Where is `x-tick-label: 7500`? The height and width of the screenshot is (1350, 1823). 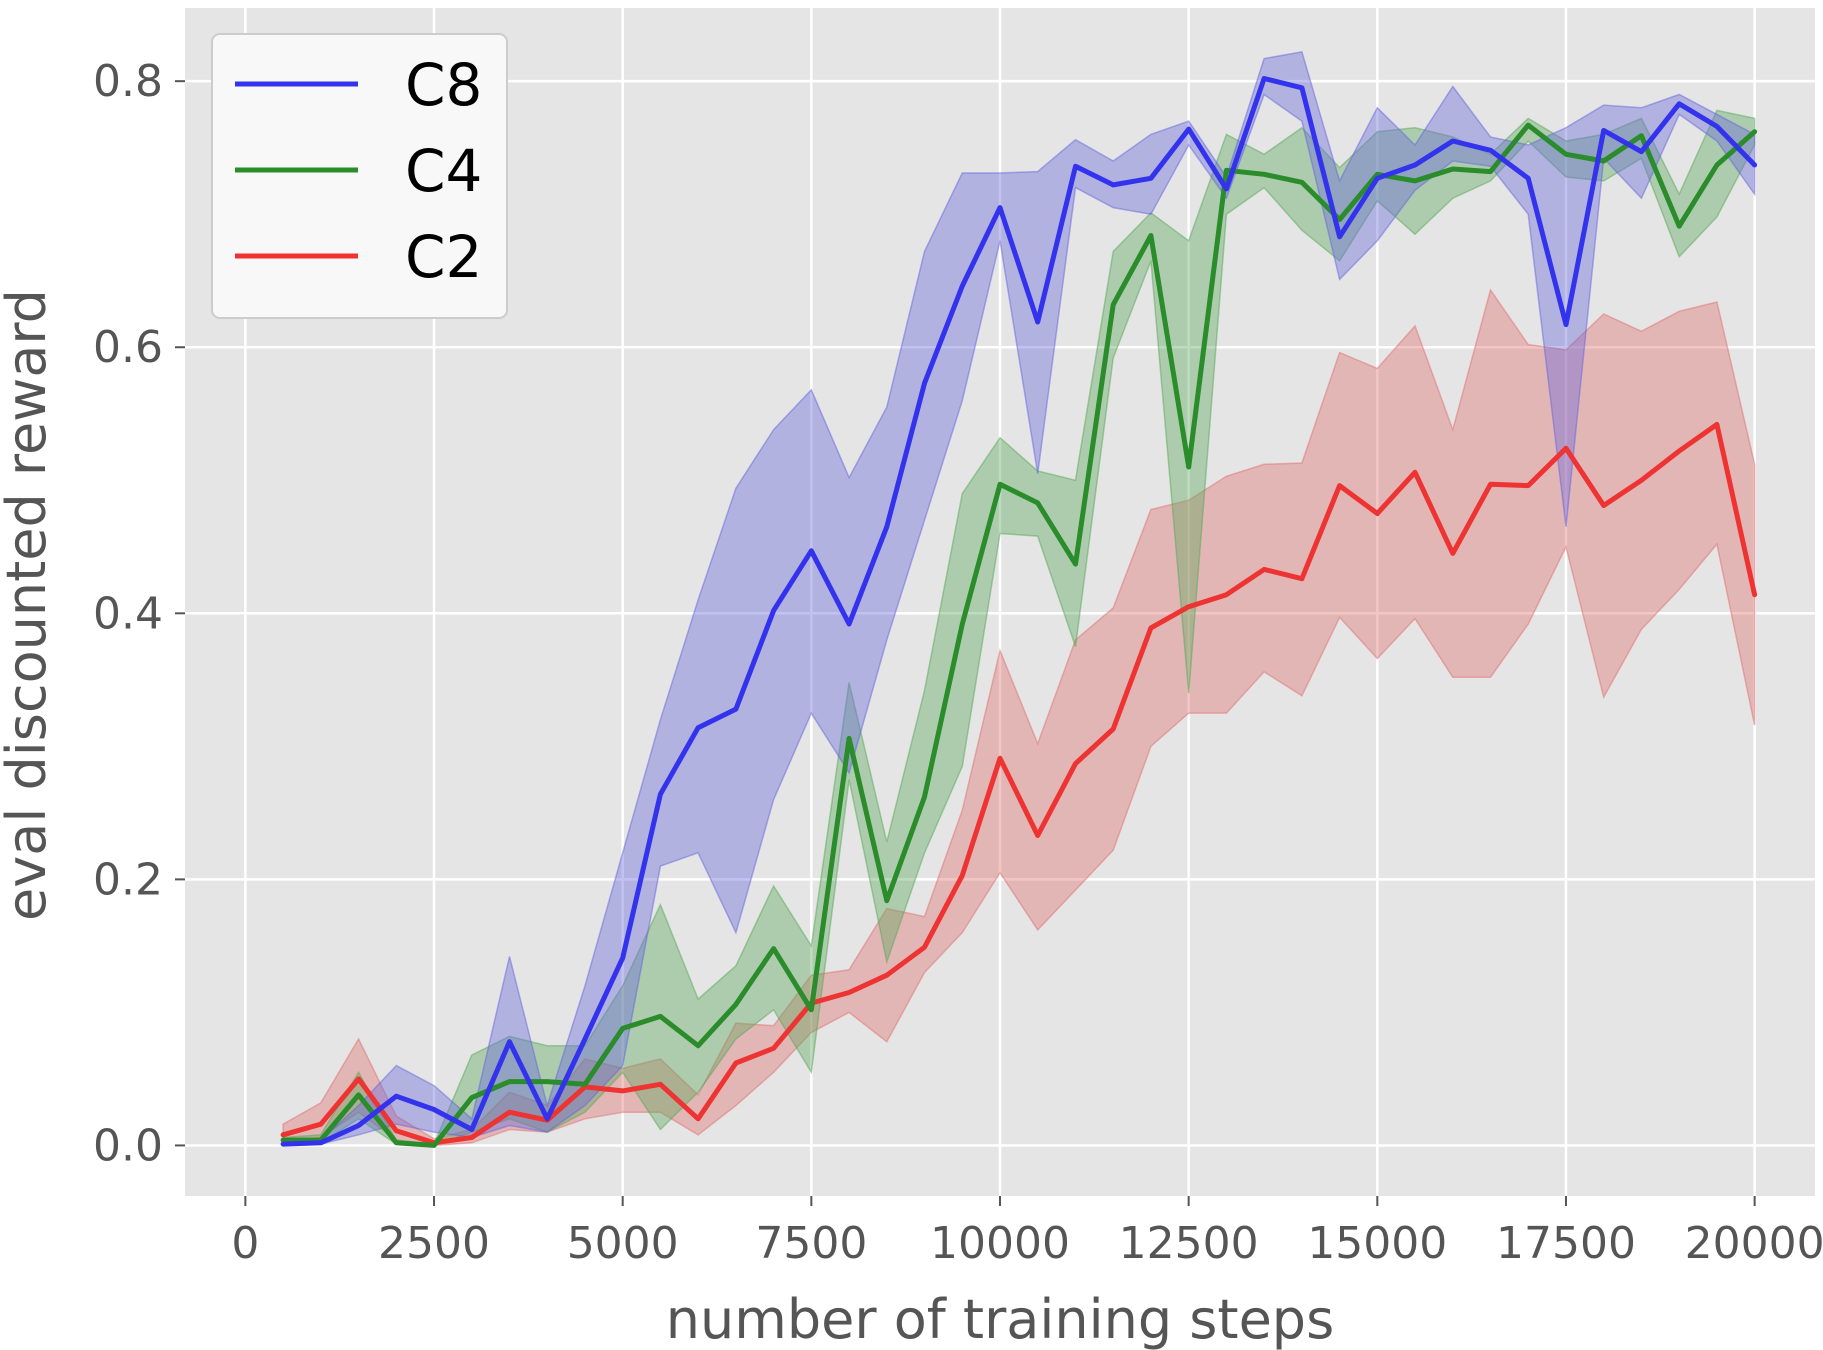 x-tick-label: 7500 is located at coordinates (811, 1243).